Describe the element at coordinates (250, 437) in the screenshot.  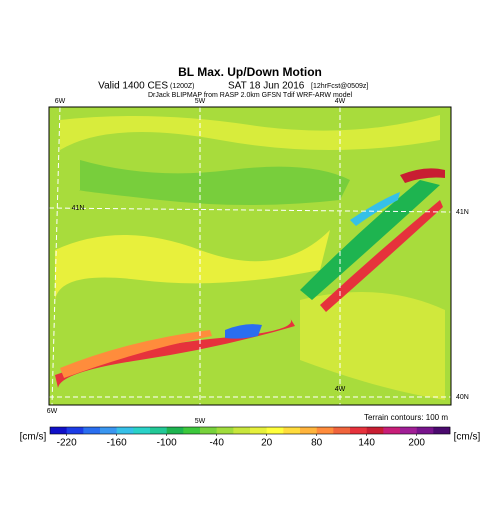
I see `colorbar: -220 -160 -100 -40 20 80 140 200` at that location.